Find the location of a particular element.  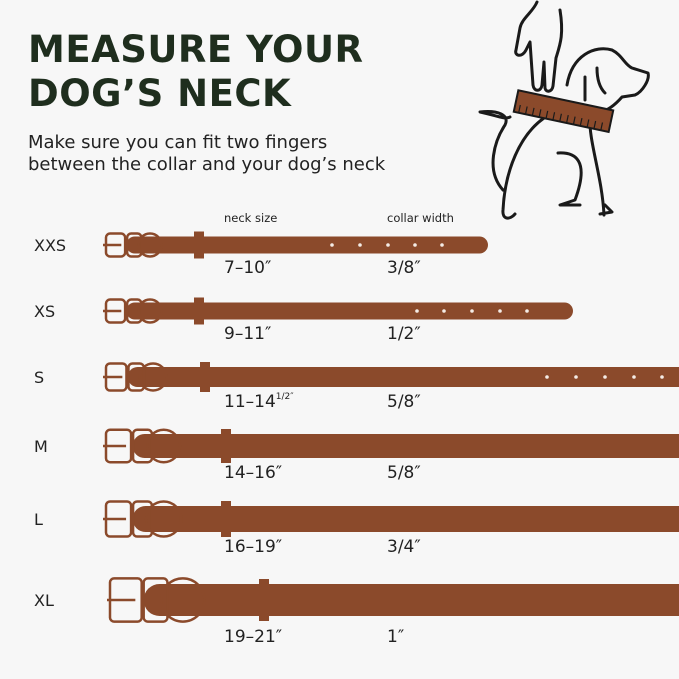

collar-m is located at coordinates (391, 446).